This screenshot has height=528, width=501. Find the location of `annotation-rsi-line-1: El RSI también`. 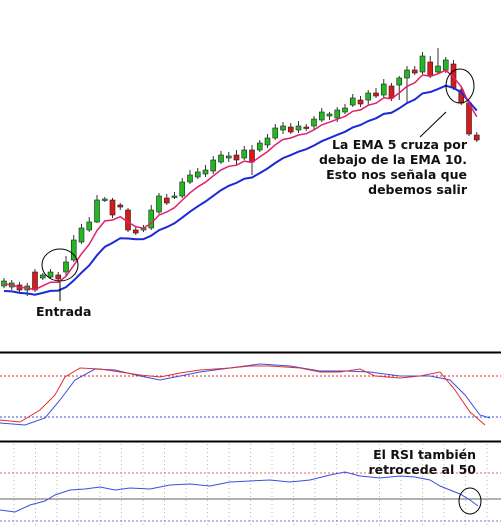

annotation-rsi-line-1: El RSI también is located at coordinates (424, 454).